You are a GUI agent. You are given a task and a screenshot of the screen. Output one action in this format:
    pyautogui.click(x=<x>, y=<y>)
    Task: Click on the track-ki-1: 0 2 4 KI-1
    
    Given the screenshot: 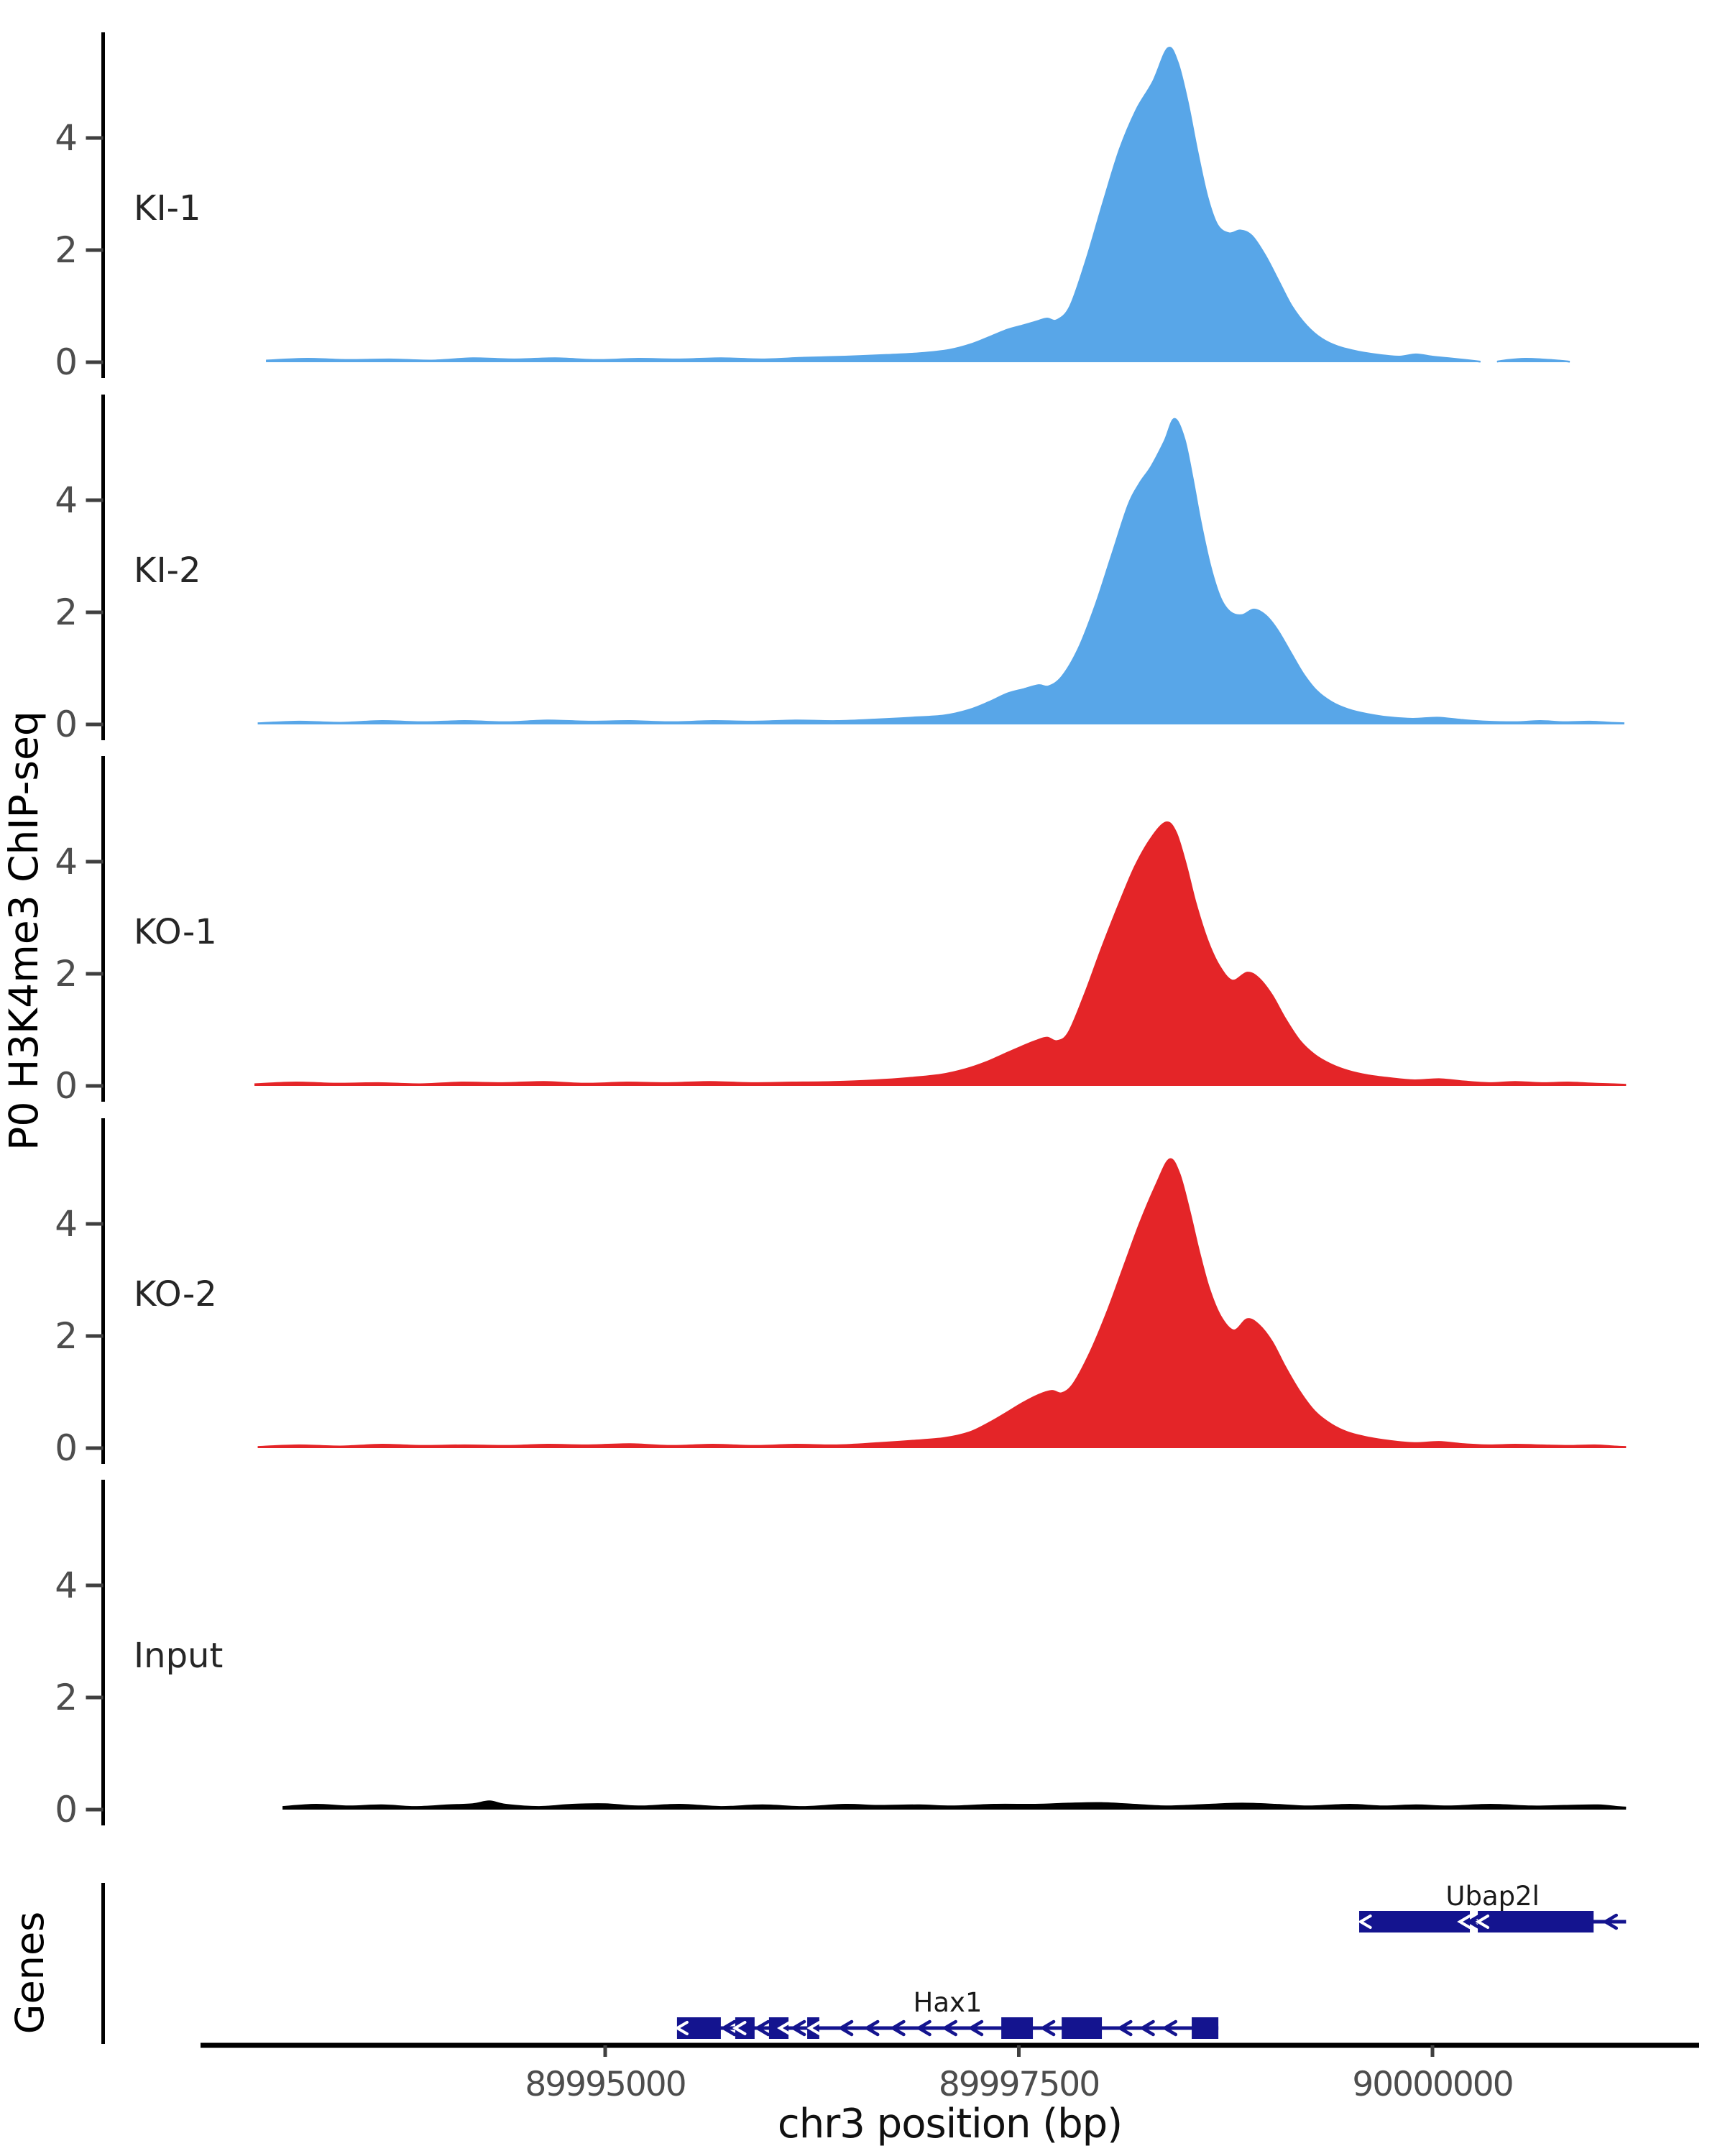 What is the action you would take?
    pyautogui.click(x=812, y=208)
    